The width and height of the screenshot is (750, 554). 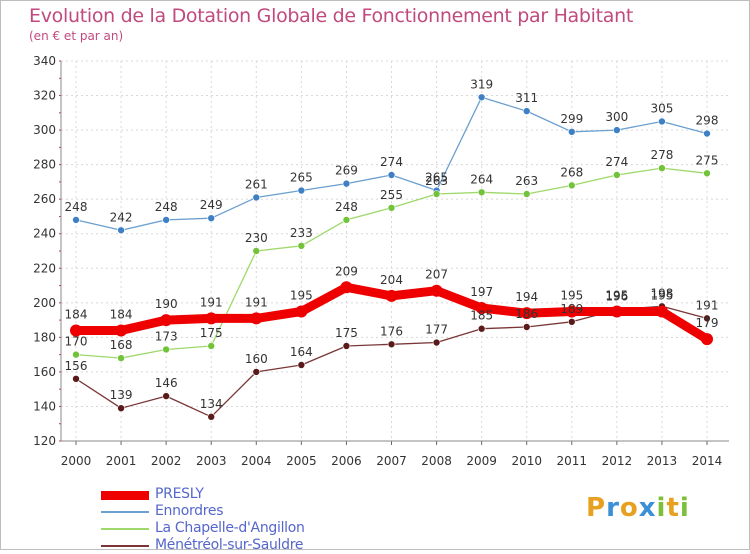 What do you see at coordinates (391, 195) in the screenshot?
I see `data-label: 255` at bounding box center [391, 195].